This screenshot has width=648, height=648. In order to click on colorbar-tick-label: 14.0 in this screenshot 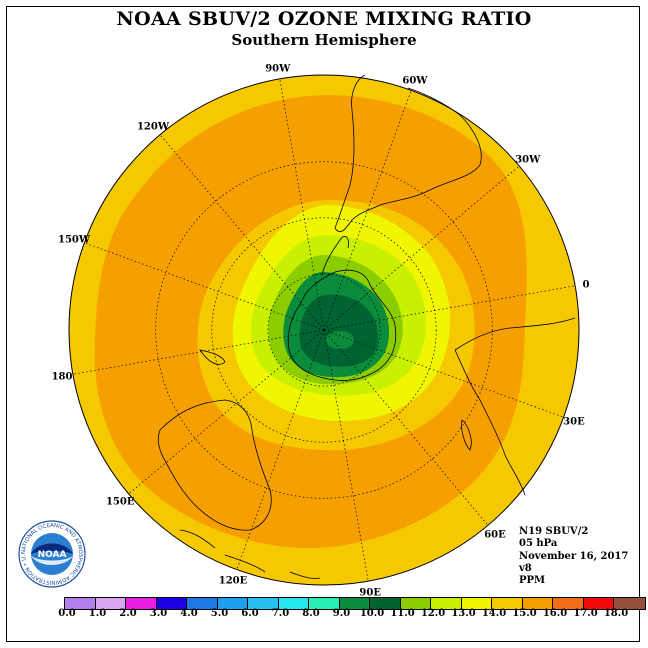, I will do `click(494, 613)`.